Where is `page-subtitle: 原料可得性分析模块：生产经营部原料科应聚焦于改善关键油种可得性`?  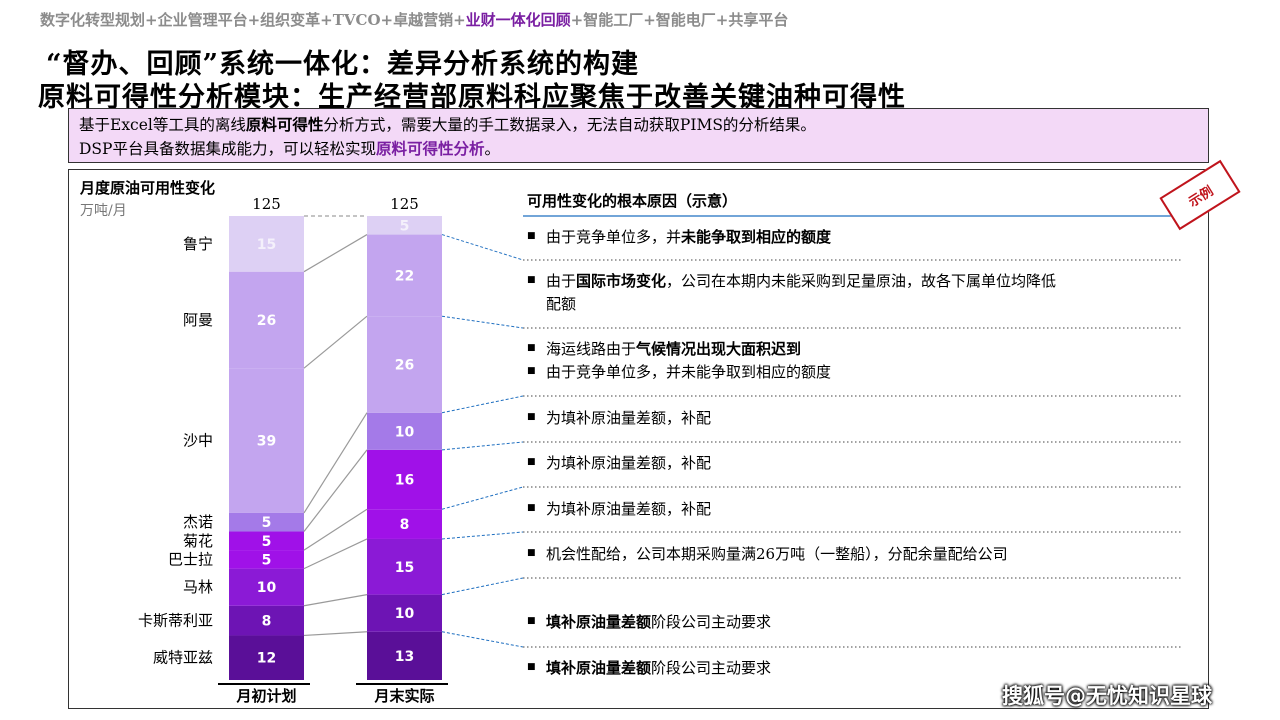 page-subtitle: 原料可得性分析模块：生产经营部原料科应聚焦于改善关键油种可得性 is located at coordinates (472, 97).